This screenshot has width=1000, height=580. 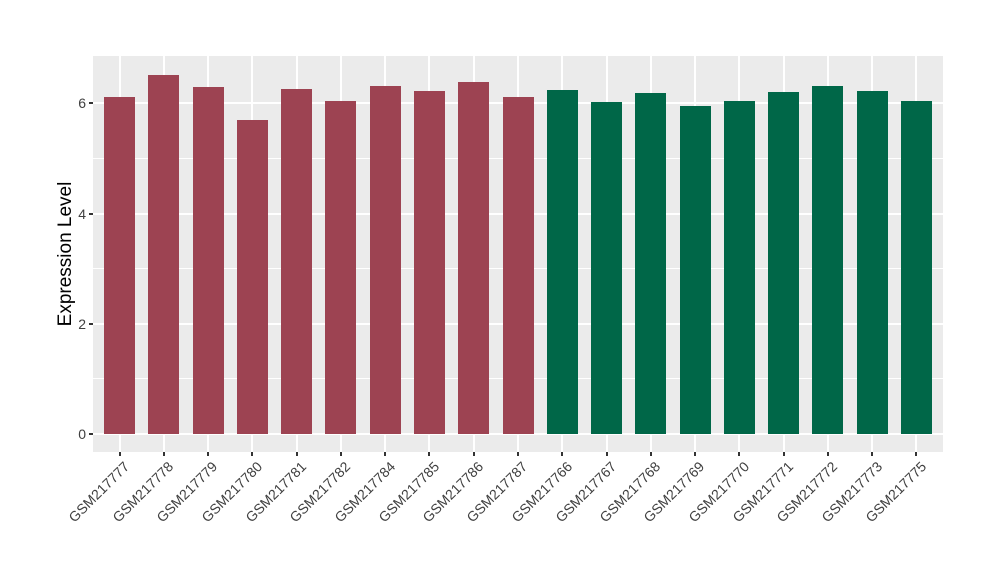 What do you see at coordinates (828, 260) in the screenshot?
I see `bar-GSM217772` at bounding box center [828, 260].